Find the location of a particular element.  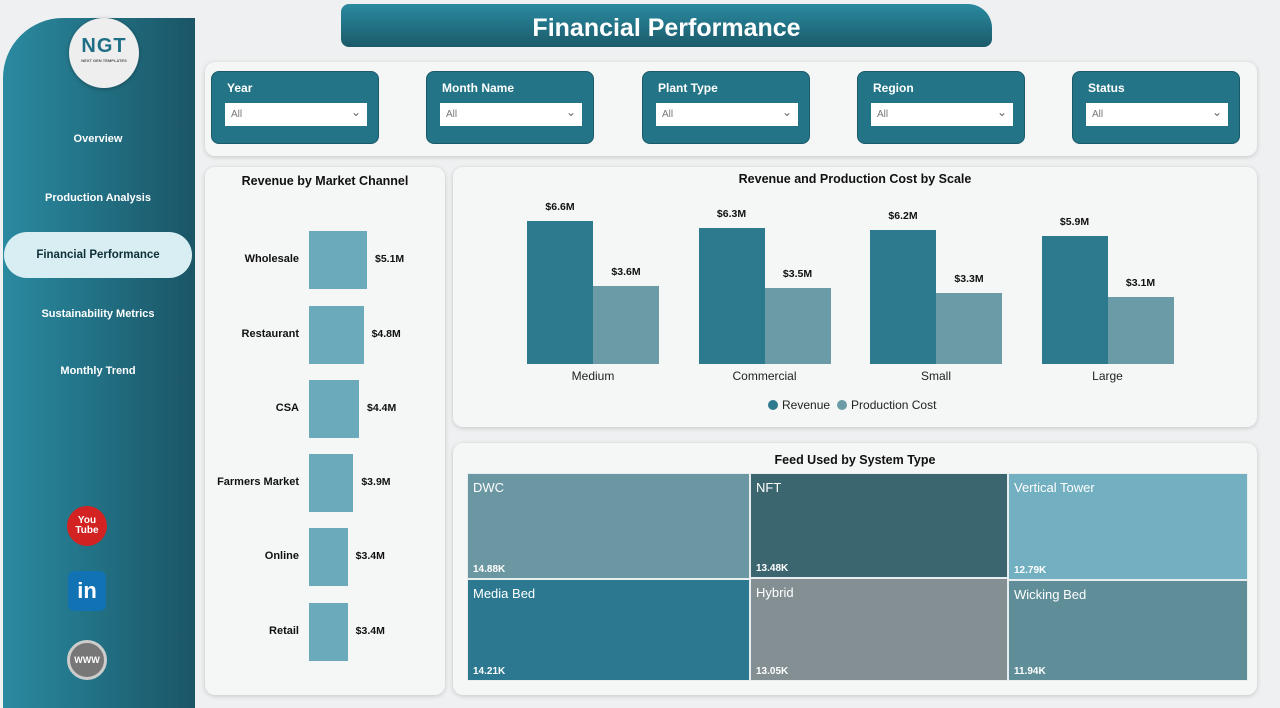

nav-production-analysis: Production Analysis is located at coordinates (98, 198).